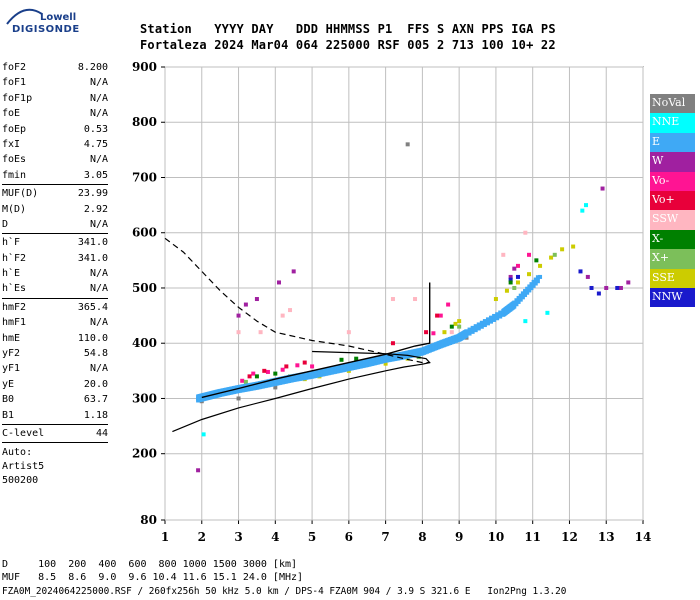 This screenshot has width=700, height=600. What do you see at coordinates (92, 307) in the screenshot?
I see `param-value: 365.4` at bounding box center [92, 307].